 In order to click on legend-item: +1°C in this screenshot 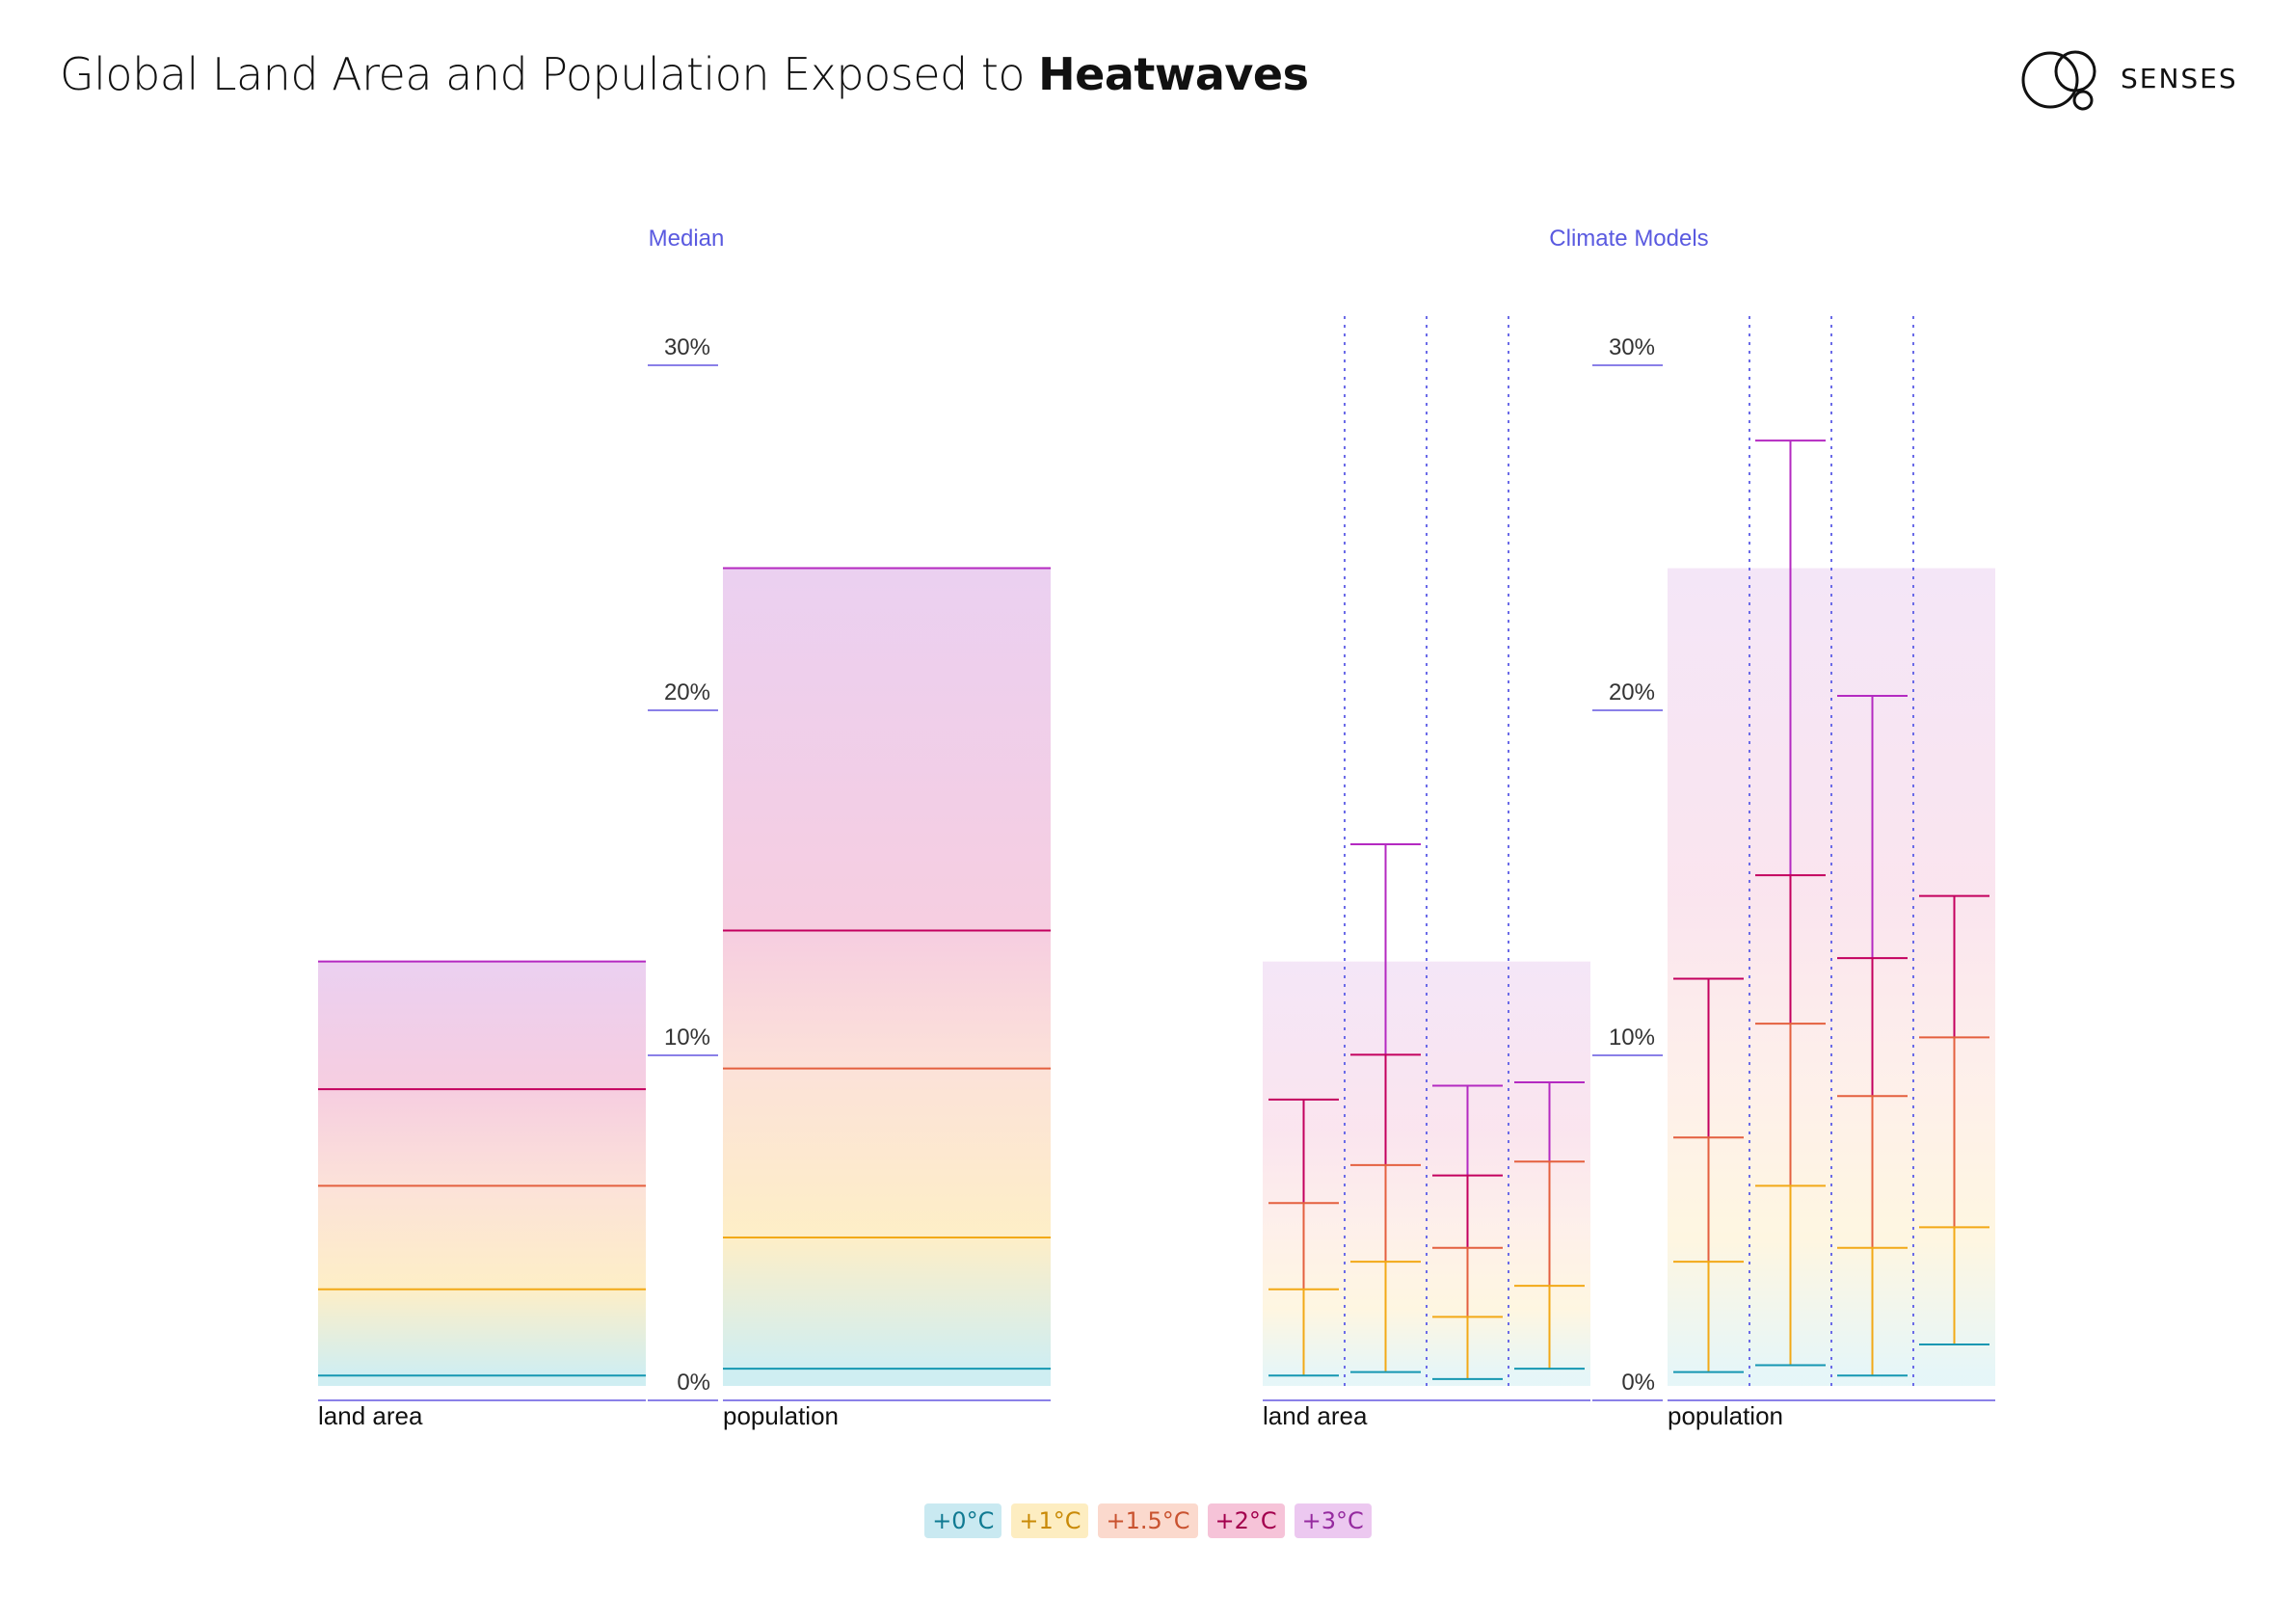, I will do `click(1050, 1520)`.